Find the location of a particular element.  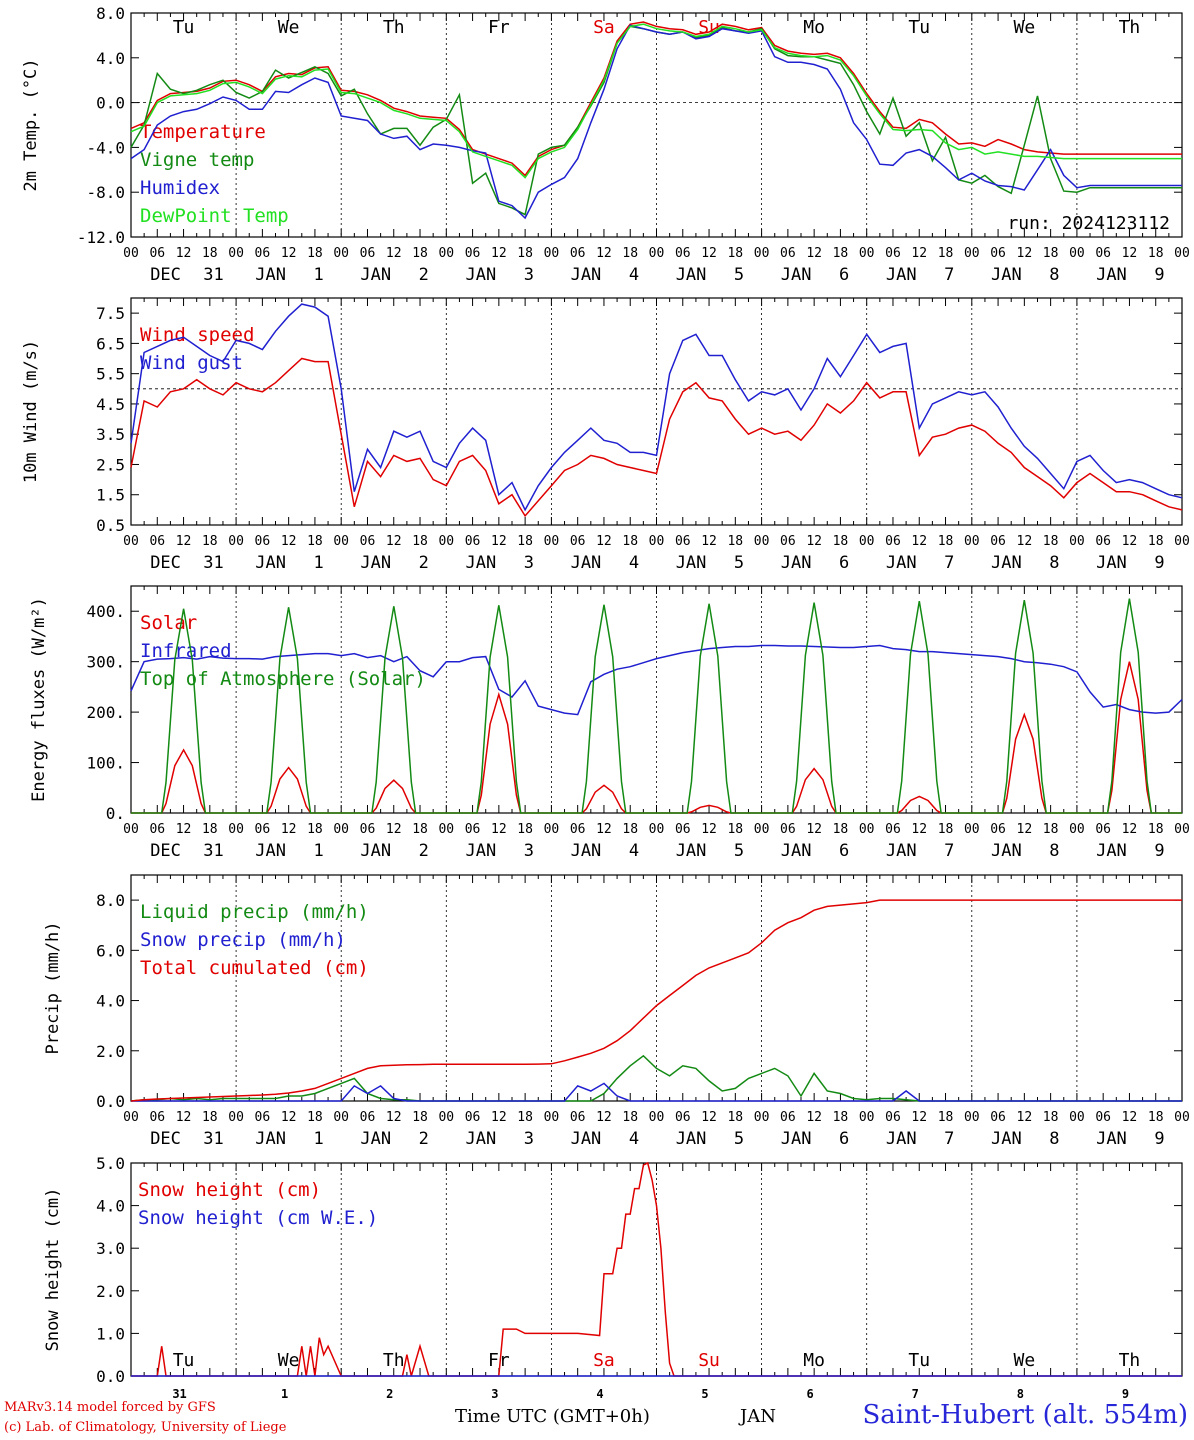

y-tick-label: 7.5 is located at coordinates (110, 313).